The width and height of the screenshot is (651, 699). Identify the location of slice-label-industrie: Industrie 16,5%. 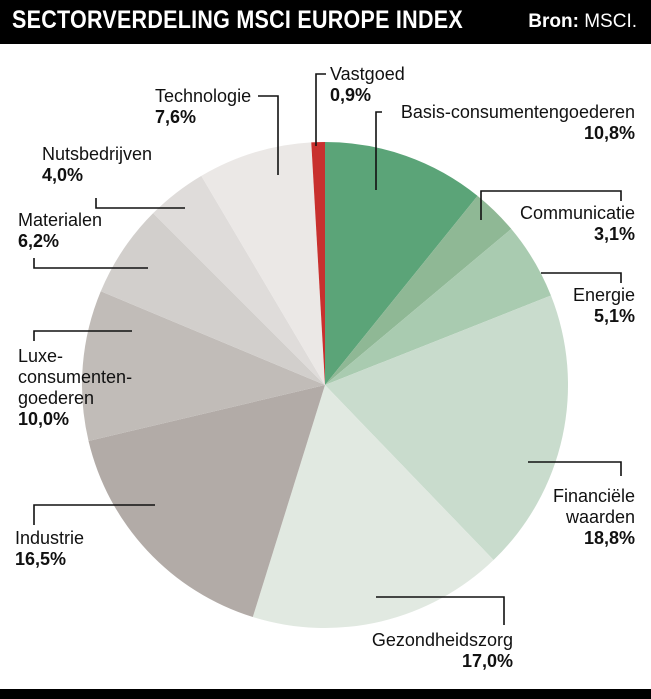
(49, 549).